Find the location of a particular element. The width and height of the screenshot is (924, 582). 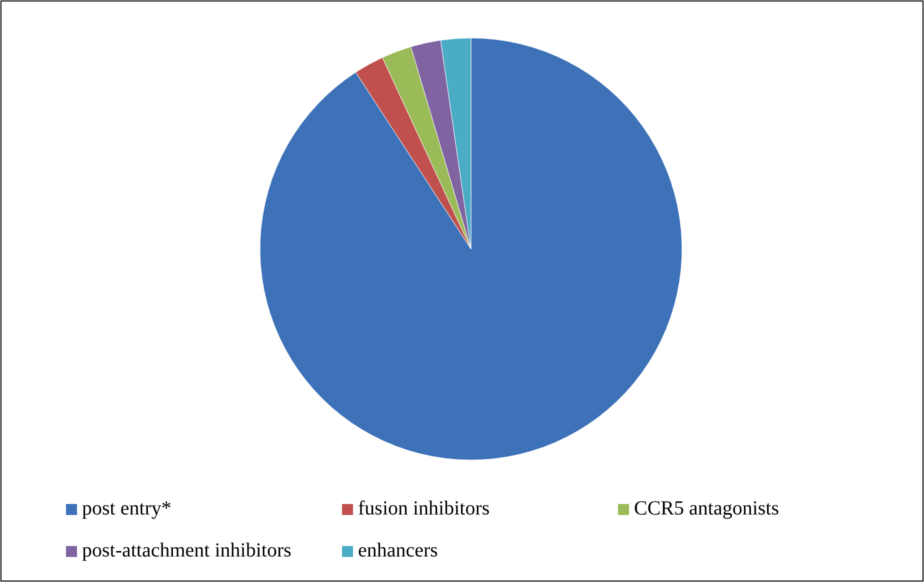

legend-label: post entry* is located at coordinates (127, 509).